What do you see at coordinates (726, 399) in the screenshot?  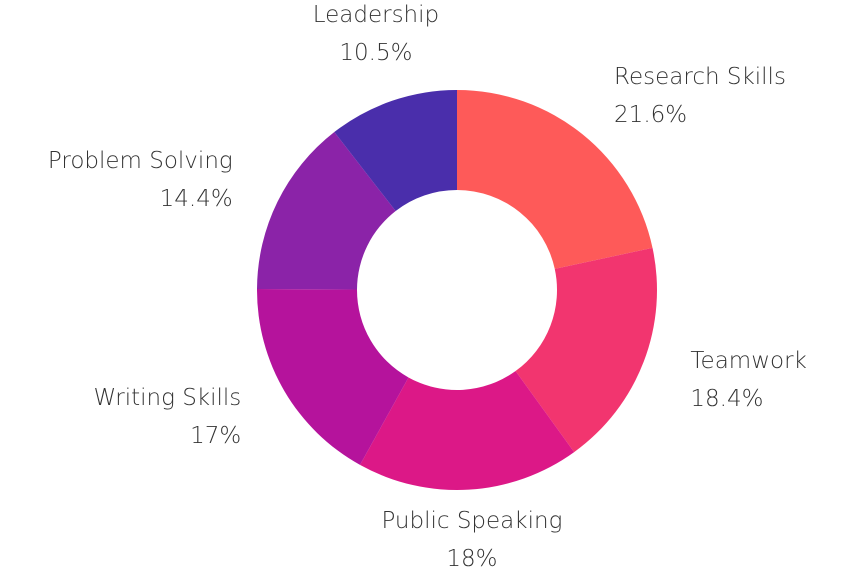 I see `slice-value-label: 18.4%` at bounding box center [726, 399].